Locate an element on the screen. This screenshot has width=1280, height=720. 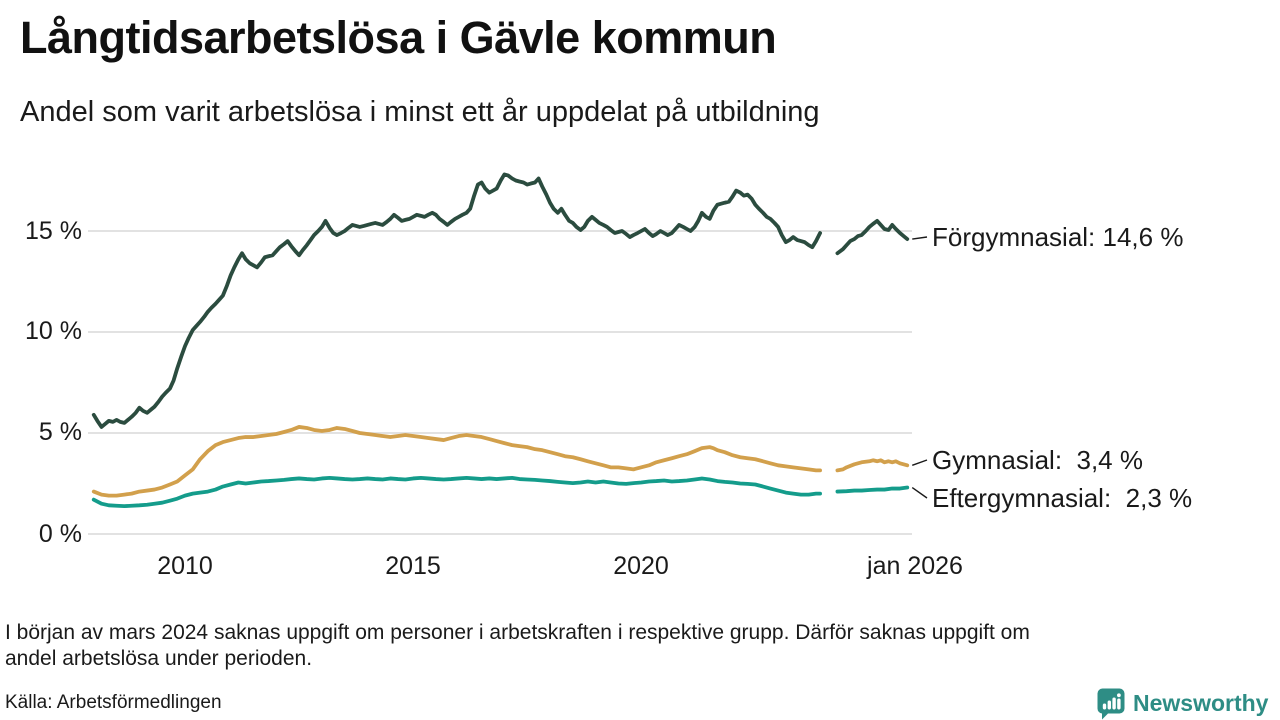
source-attribution: Källa: Arbetsförmedlingen is located at coordinates (113, 702).